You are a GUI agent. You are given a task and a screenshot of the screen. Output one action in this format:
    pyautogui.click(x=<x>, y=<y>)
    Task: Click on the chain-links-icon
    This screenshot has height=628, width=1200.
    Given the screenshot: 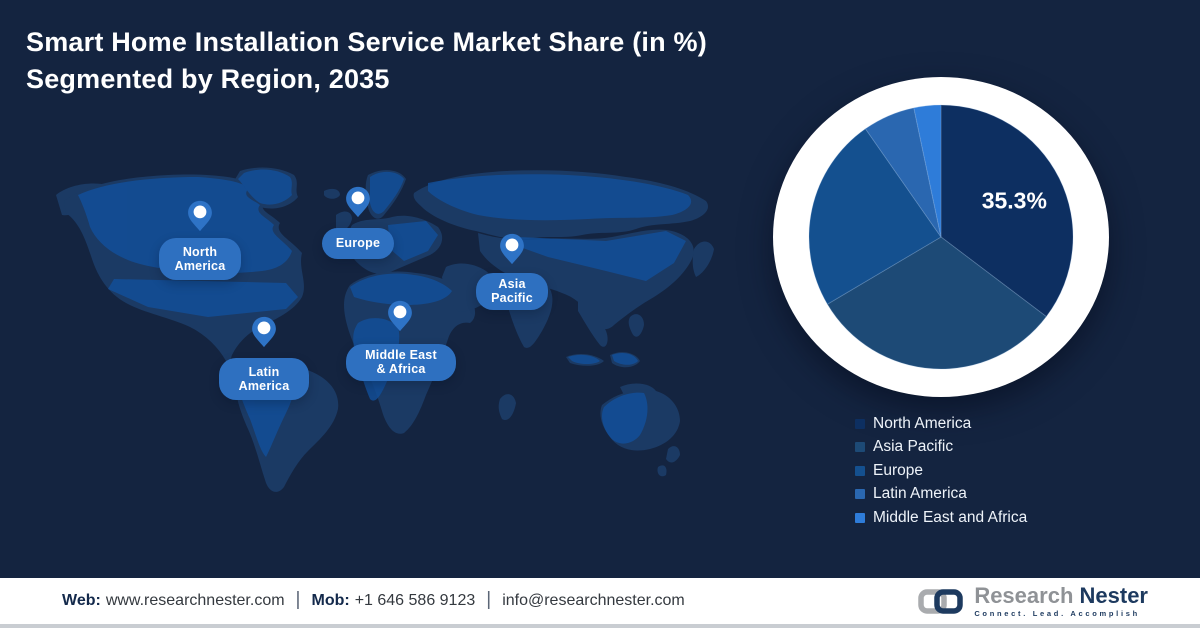 What is the action you would take?
    pyautogui.click(x=941, y=601)
    